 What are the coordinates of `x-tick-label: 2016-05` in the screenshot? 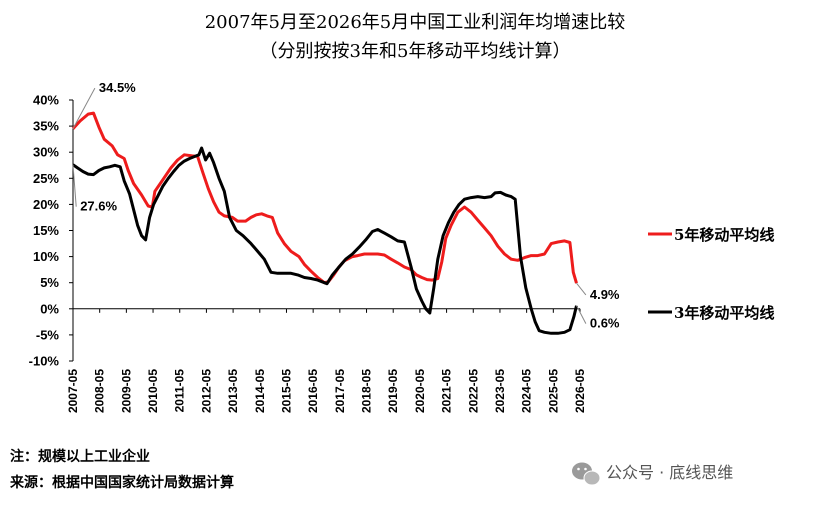 It's located at (313, 391).